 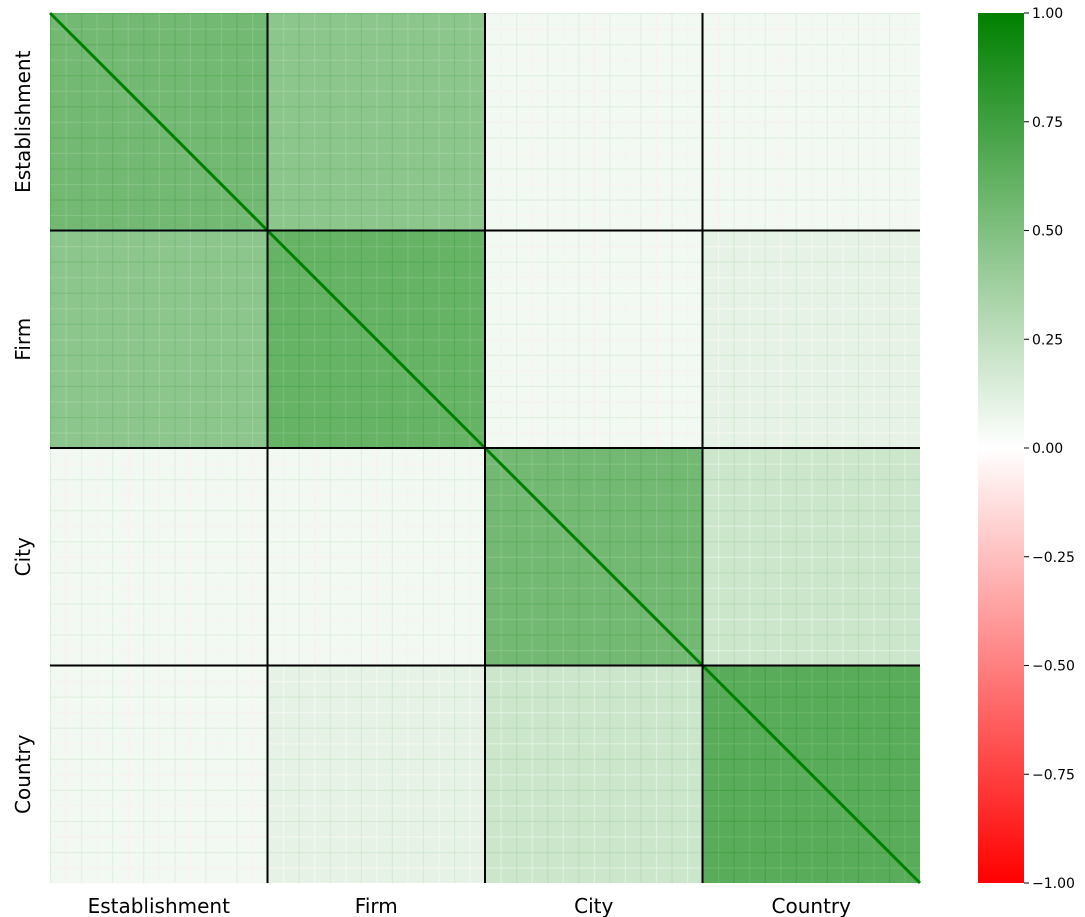 What do you see at coordinates (23, 774) in the screenshot?
I see `y-tick-label: Country` at bounding box center [23, 774].